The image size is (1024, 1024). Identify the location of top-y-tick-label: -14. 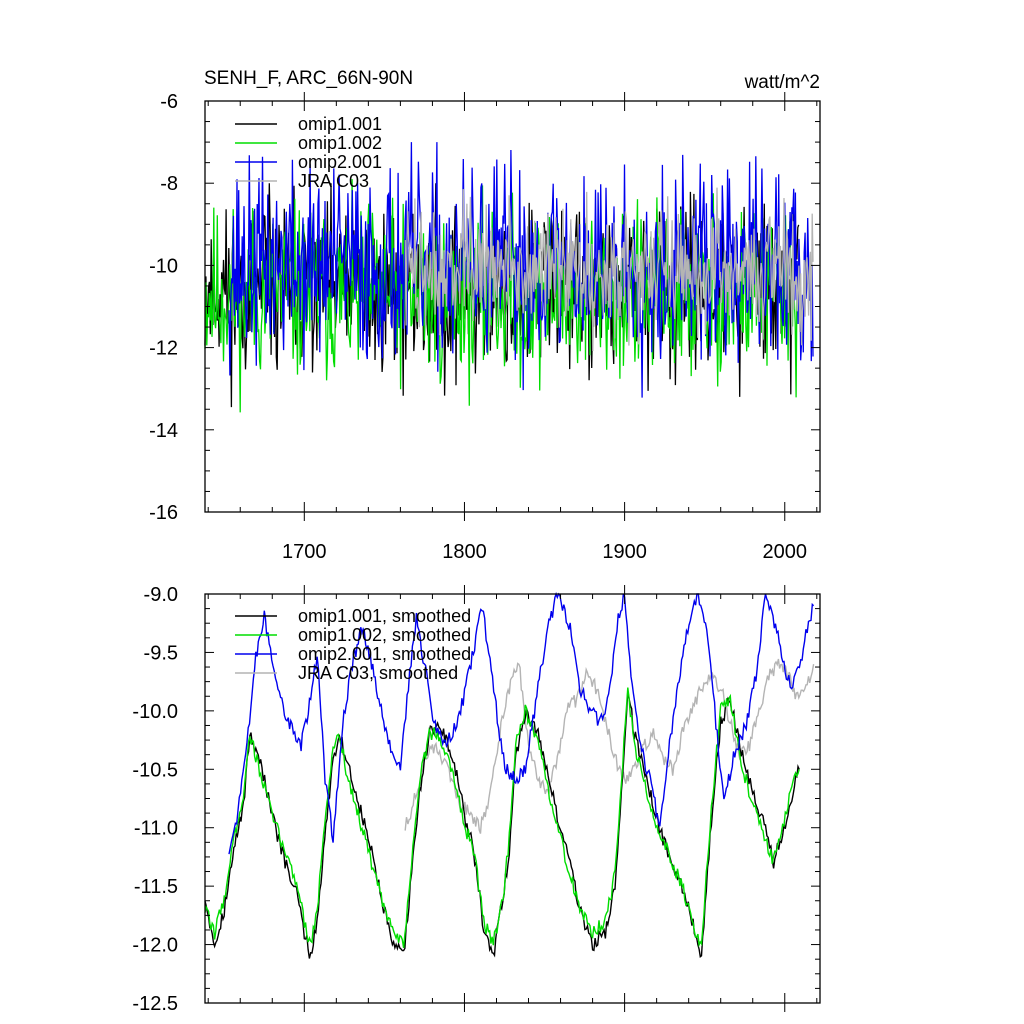
(163, 431).